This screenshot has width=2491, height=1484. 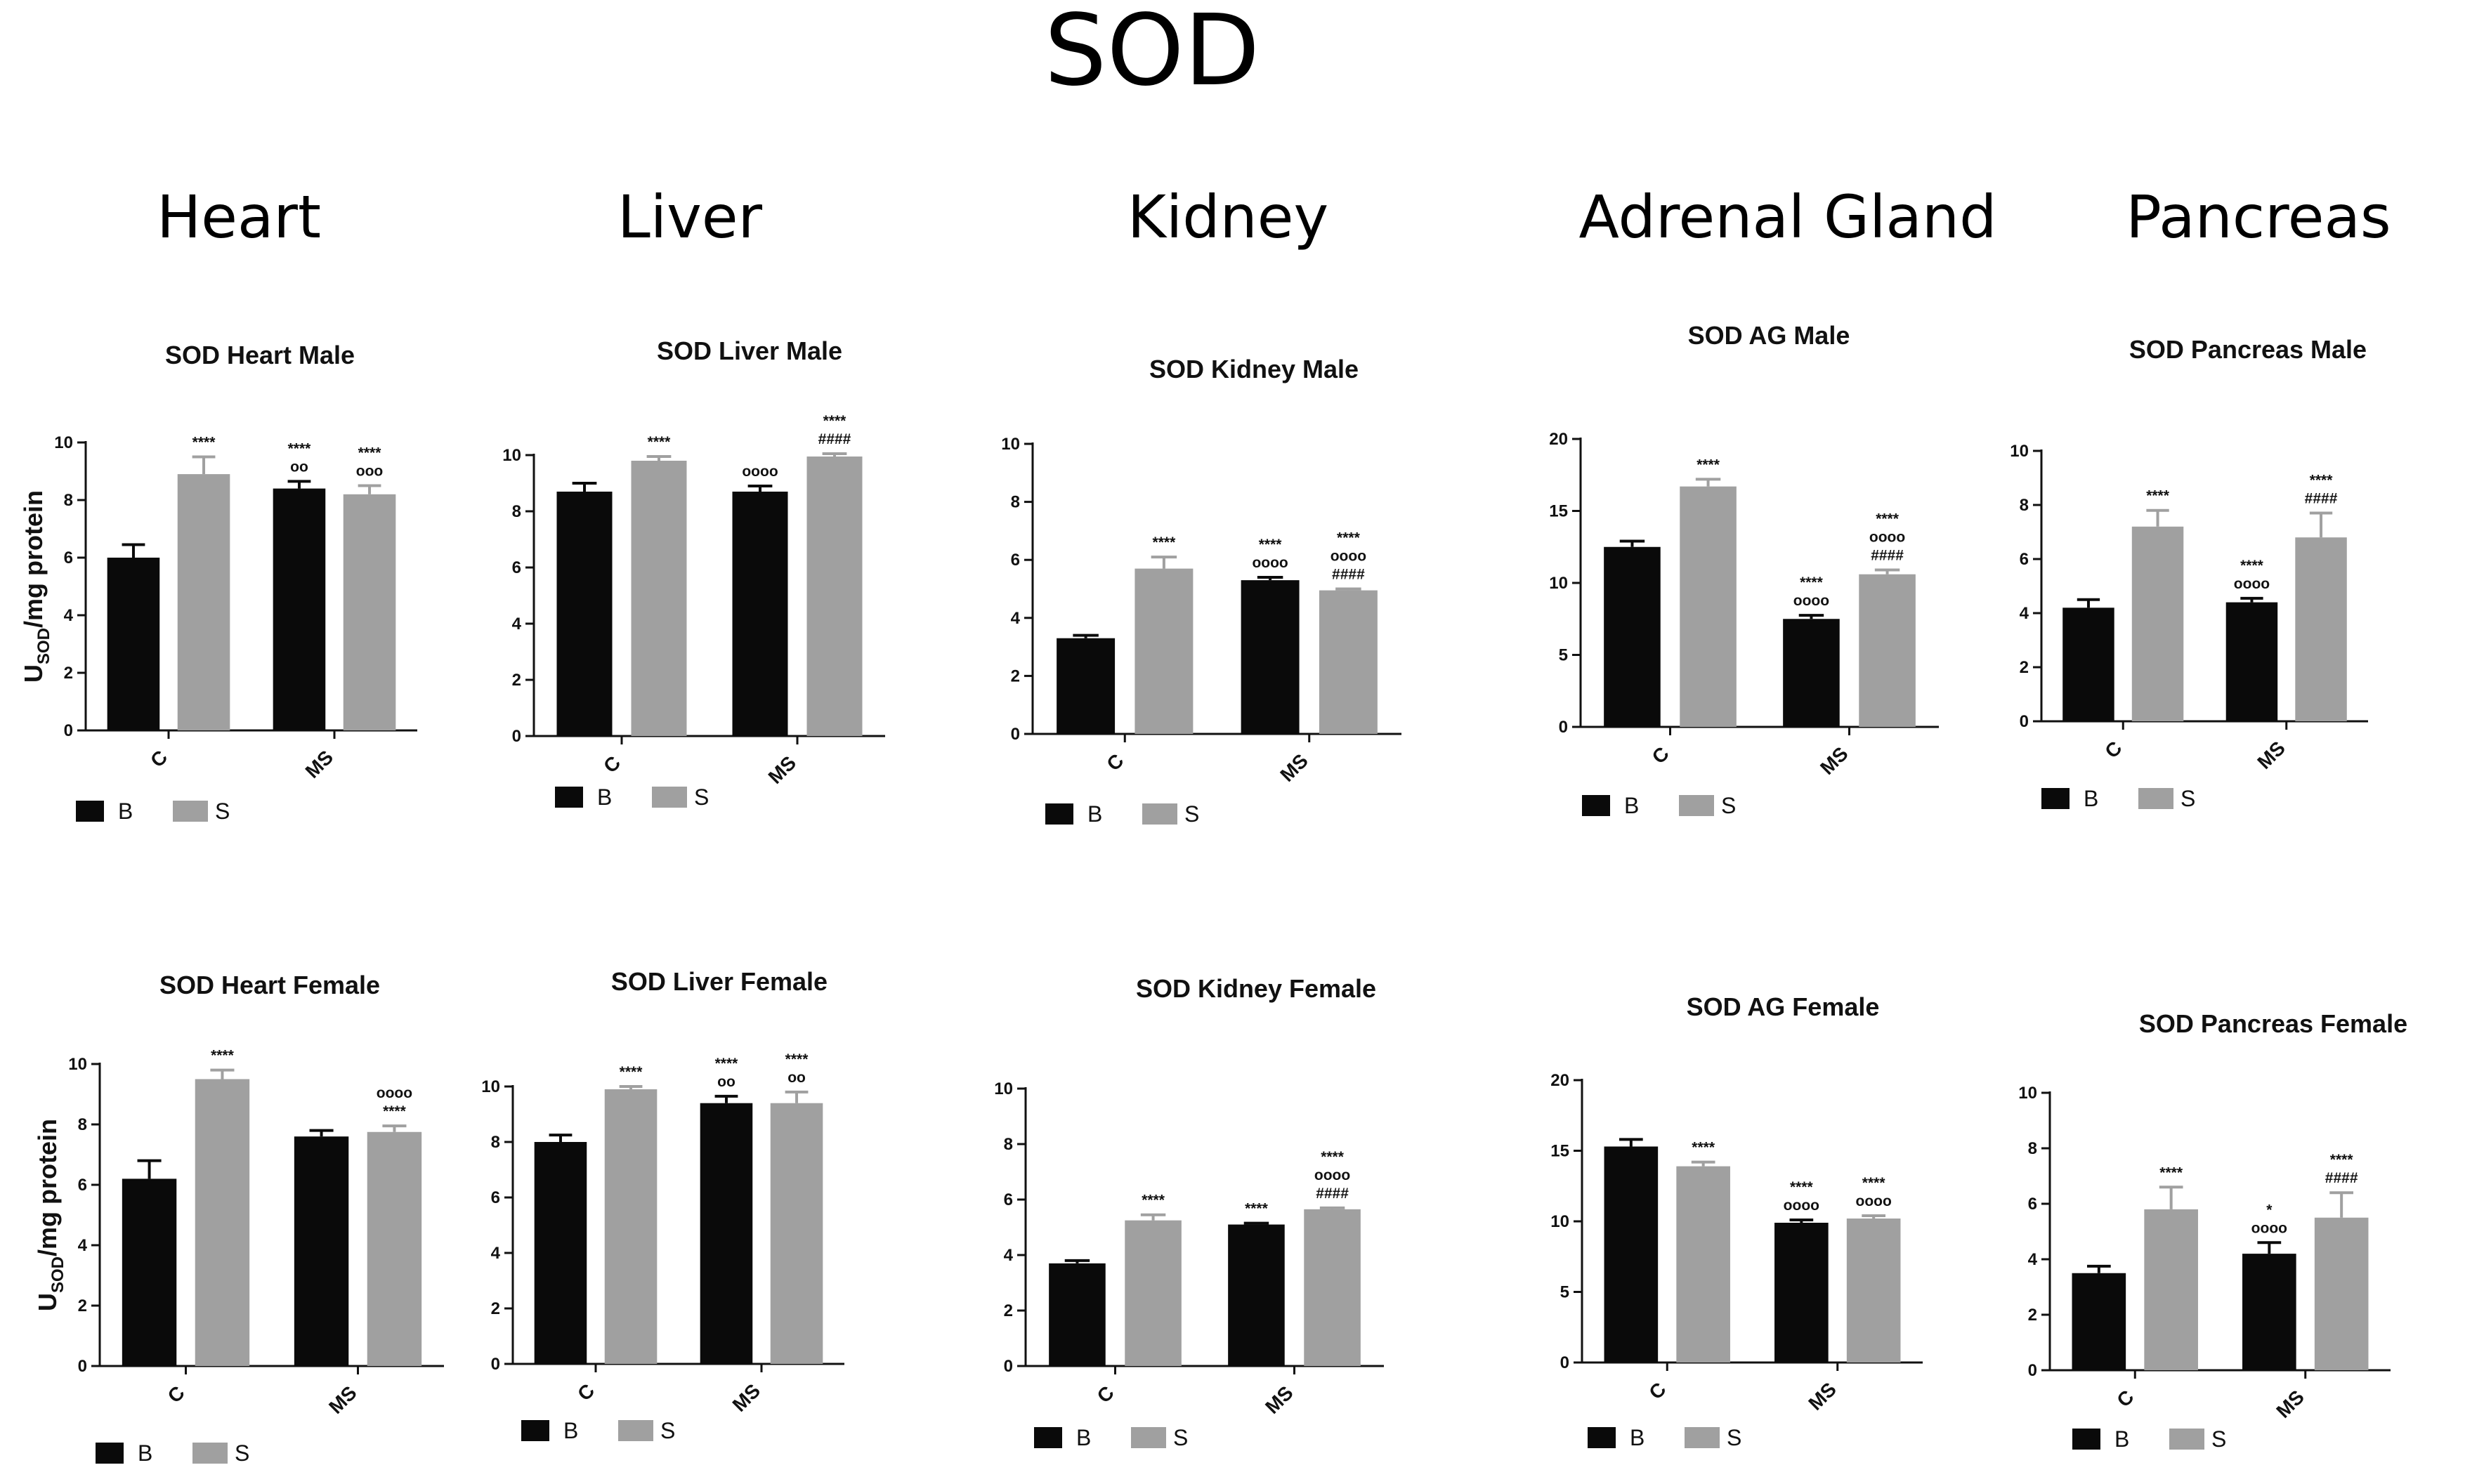 I want to click on chart-title: SOD Liver Male, so click(x=749, y=350).